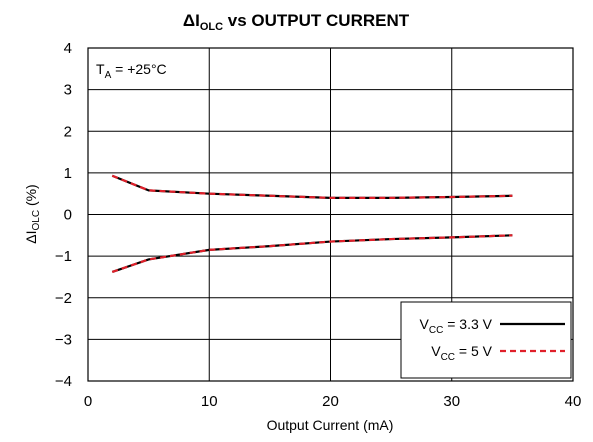  I want to click on y-tick-label-6: −2, so click(63, 298).